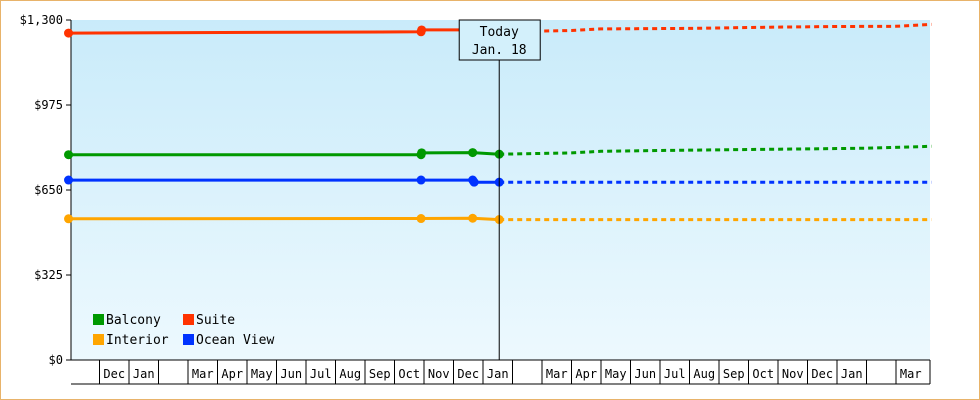 The image size is (980, 400). I want to click on legend-label-interior: Interior, so click(137, 340).